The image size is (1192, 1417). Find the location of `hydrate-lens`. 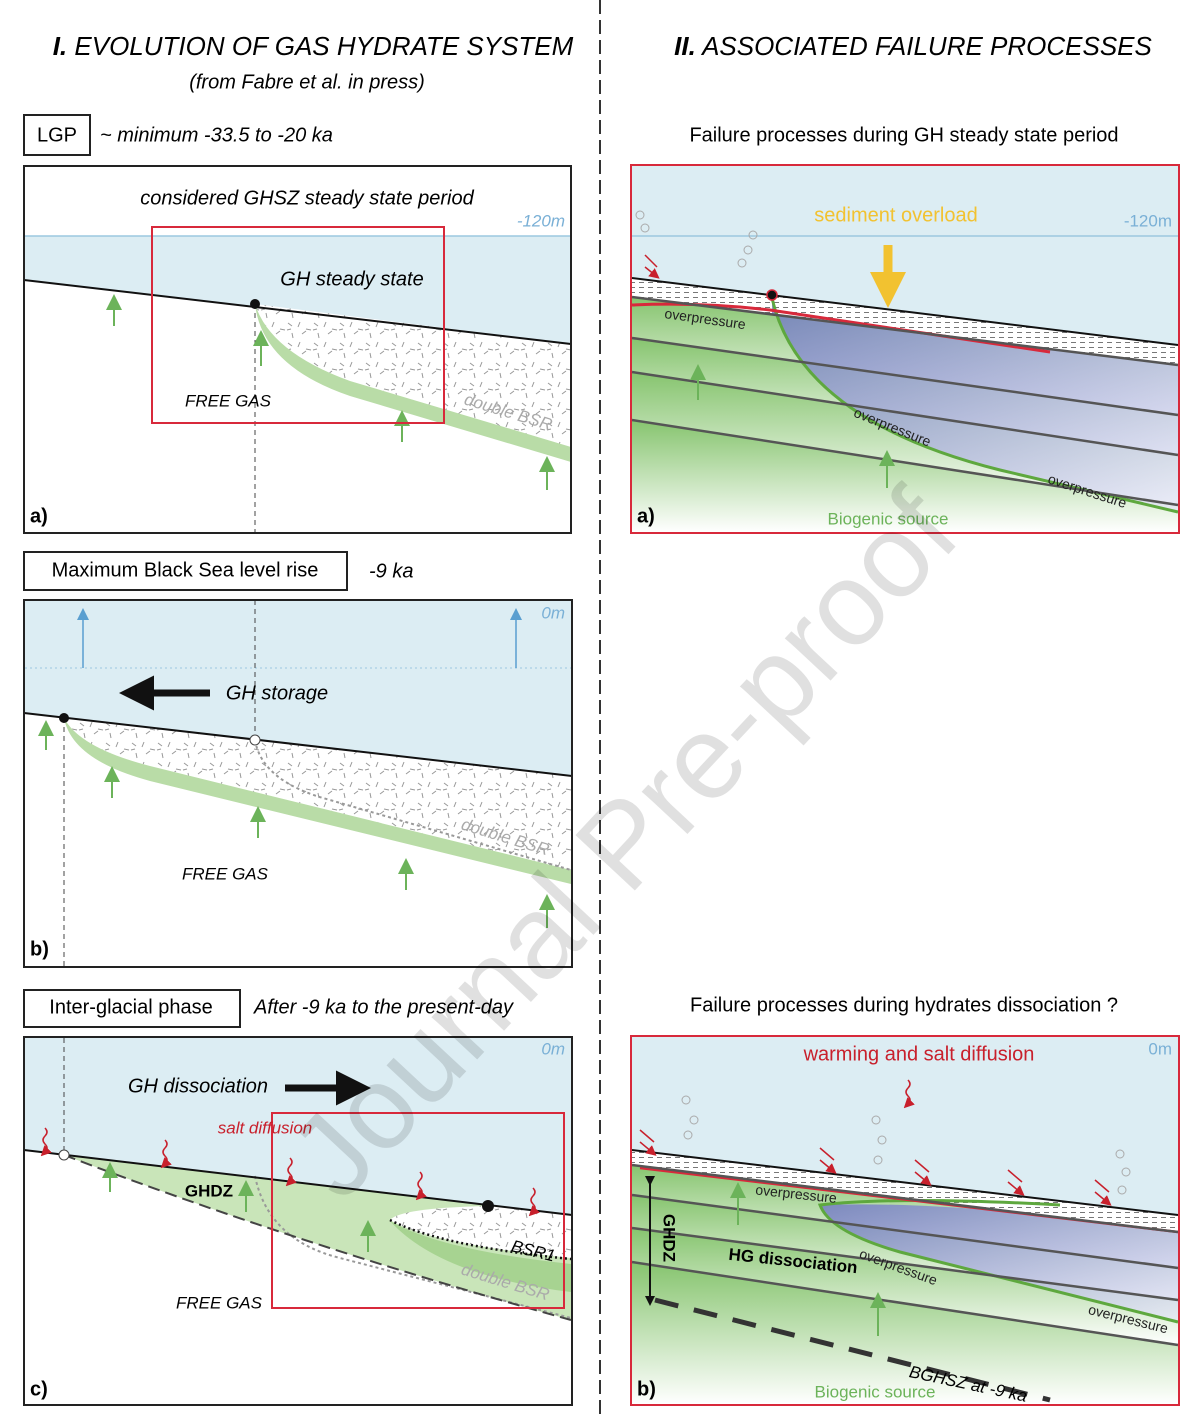

hydrate-lens is located at coordinates (480, 1232).